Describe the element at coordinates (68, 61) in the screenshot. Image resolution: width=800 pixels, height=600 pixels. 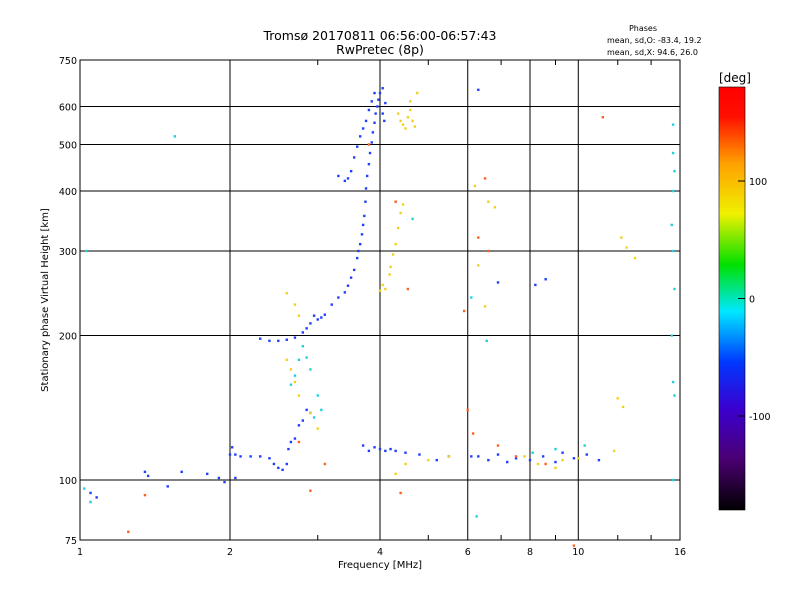
I see `y-tick-label: 750` at that location.